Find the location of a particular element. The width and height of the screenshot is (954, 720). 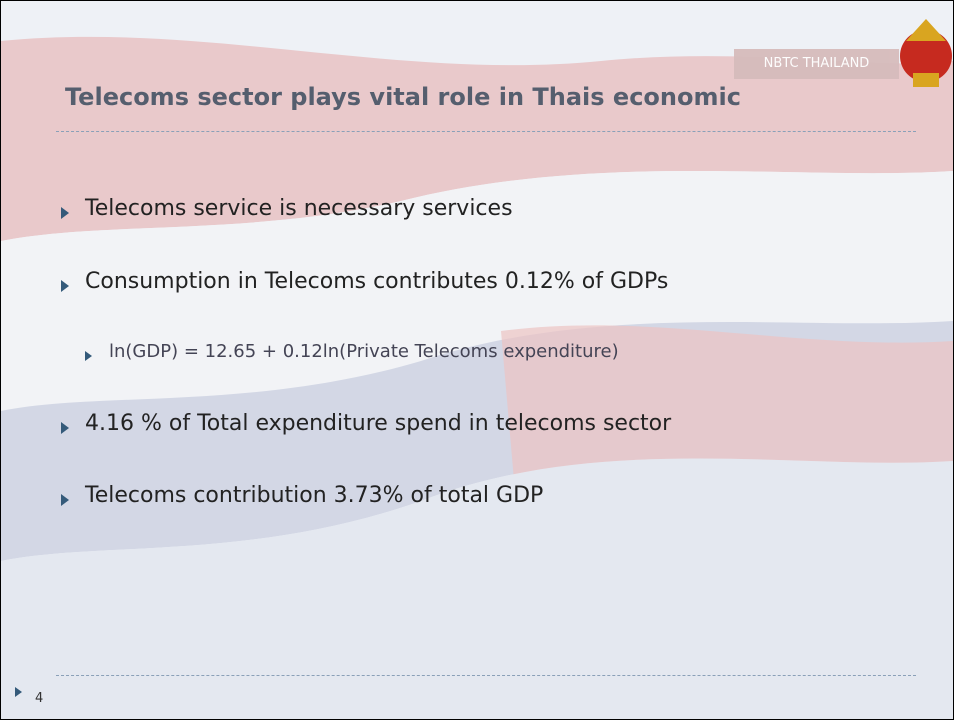

bullet: Telecoms contribution 3.73% of total GDP is located at coordinates (314, 495).